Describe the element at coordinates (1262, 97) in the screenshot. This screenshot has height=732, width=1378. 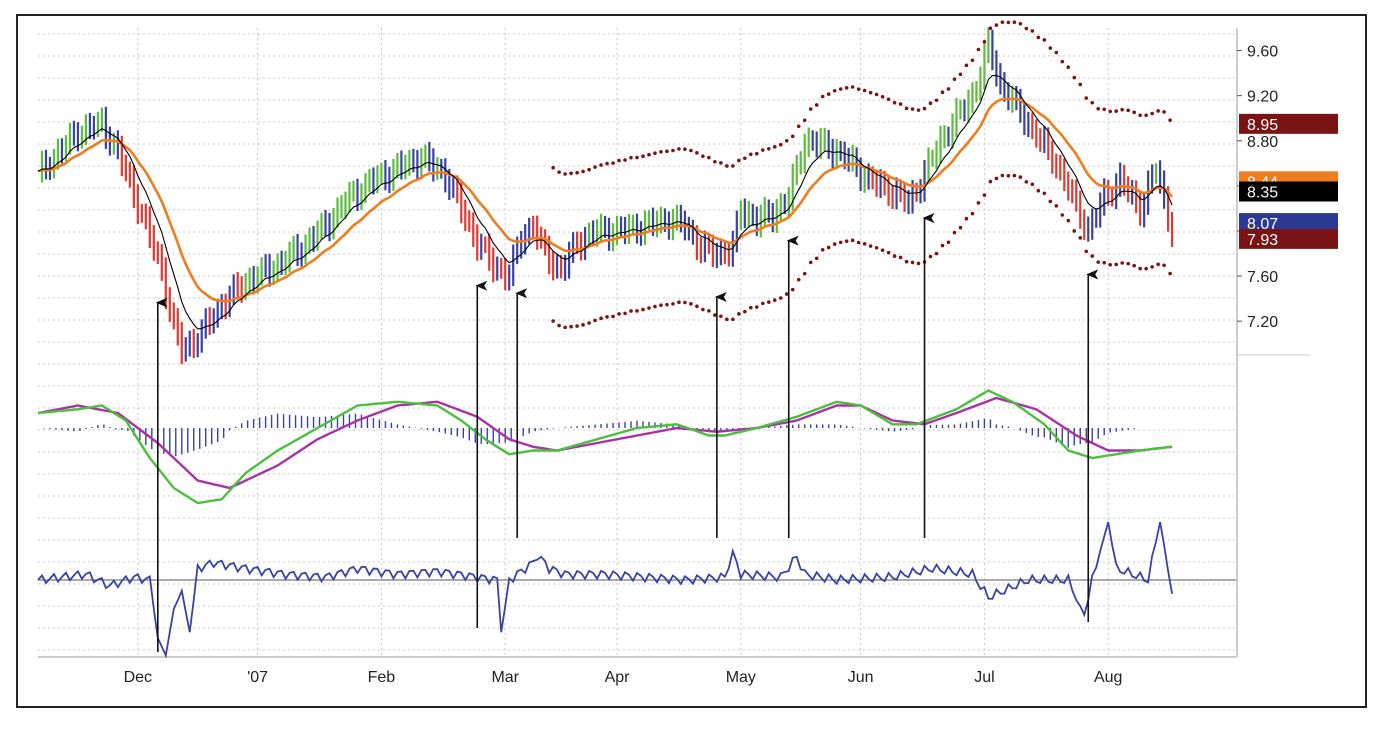
I see `price-tick-label: 9.20` at that location.